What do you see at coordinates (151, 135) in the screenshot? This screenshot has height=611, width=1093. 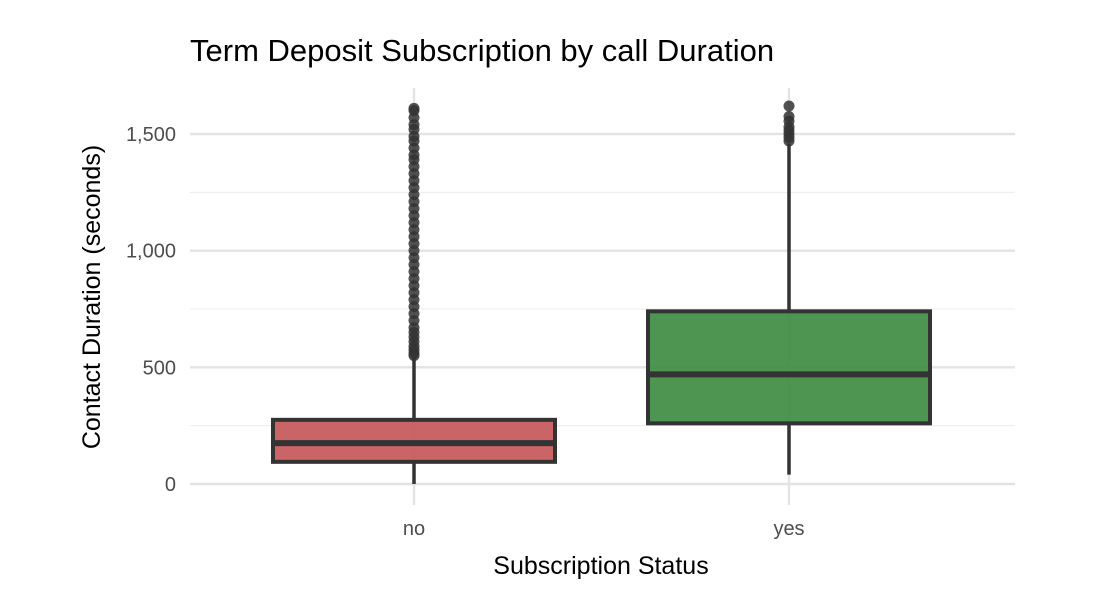 I see `y-tick-label: 1,500` at bounding box center [151, 135].